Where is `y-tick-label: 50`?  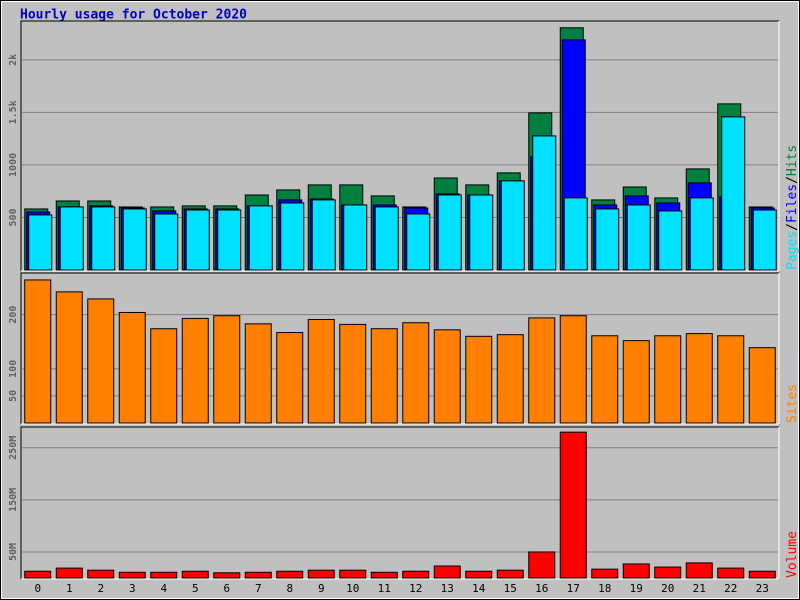 y-tick-label: 50 is located at coordinates (13, 396).